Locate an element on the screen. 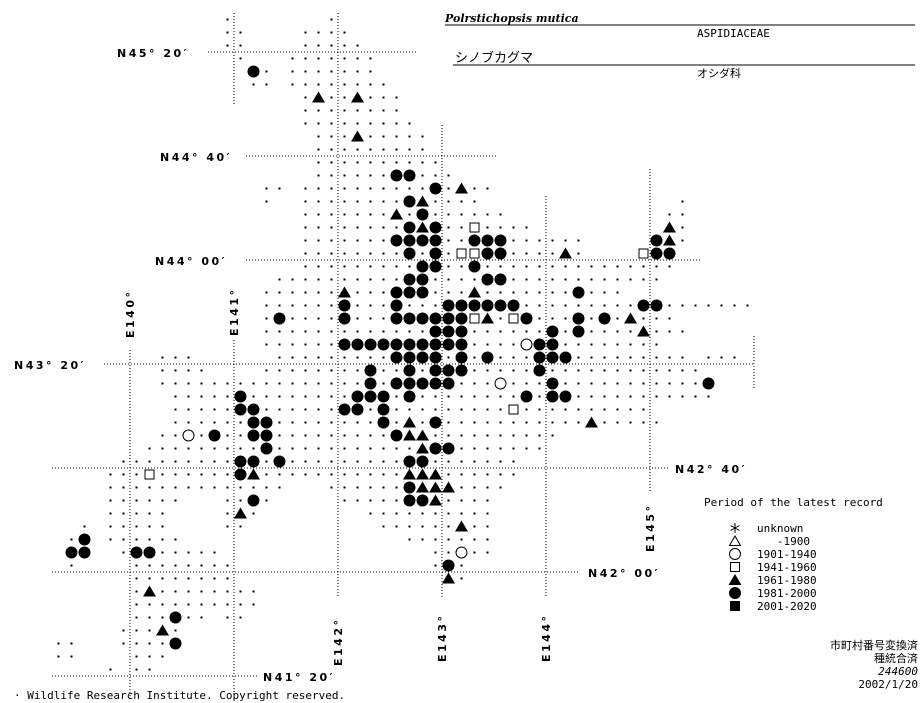 The height and width of the screenshot is (703, 923). lat-label: N44° 40′ is located at coordinates (196, 157).